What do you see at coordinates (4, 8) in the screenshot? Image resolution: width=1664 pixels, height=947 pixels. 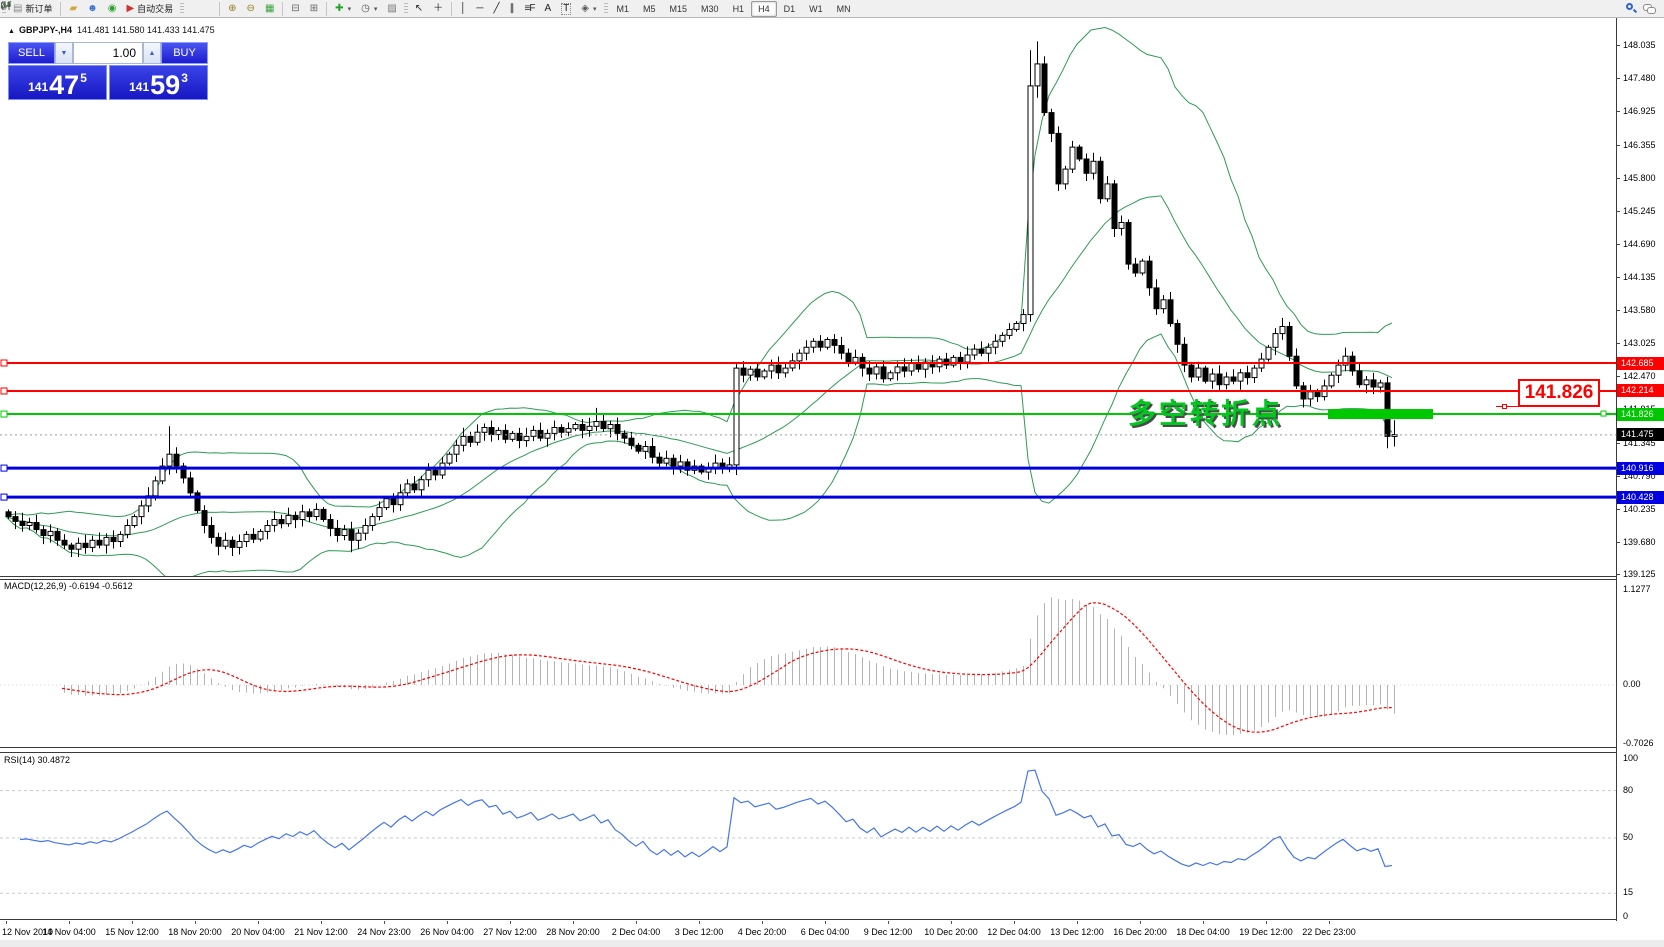 I see `toolbar-grip` at bounding box center [4, 8].